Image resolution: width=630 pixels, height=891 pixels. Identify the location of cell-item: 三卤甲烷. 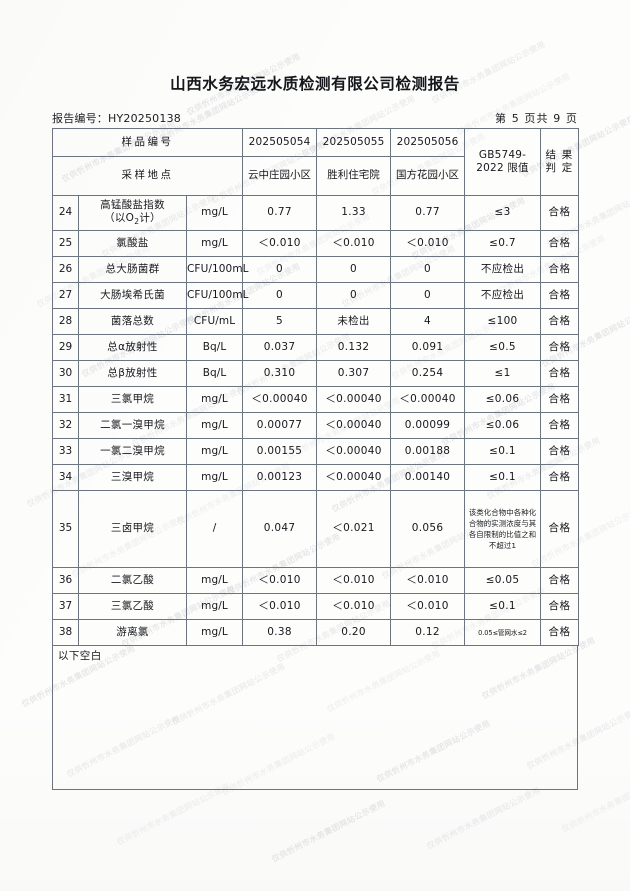
(132, 529).